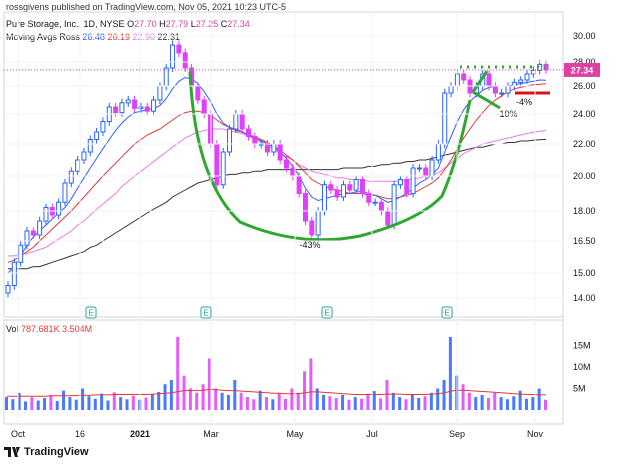 The image size is (624, 465). What do you see at coordinates (40, 329) in the screenshot?
I see `volume-value: 787.681K` at bounding box center [40, 329].